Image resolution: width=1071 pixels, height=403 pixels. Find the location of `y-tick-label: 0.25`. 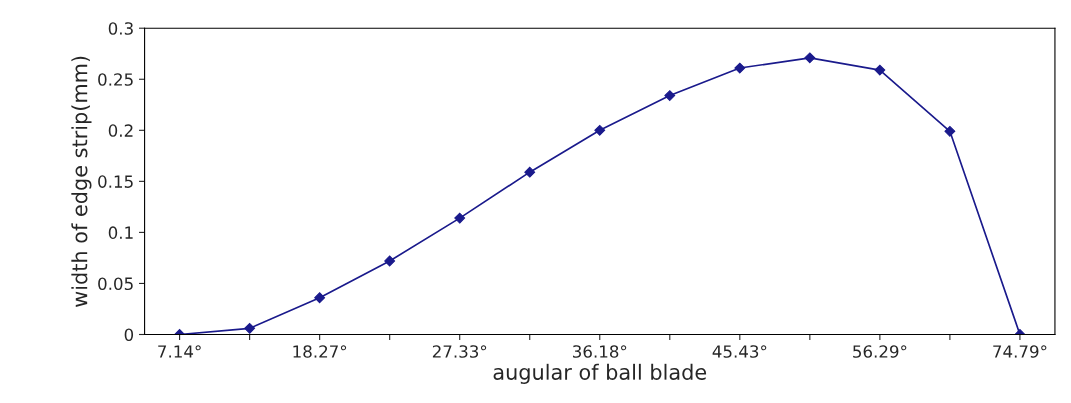

y-tick-label: 0.25 is located at coordinates (115, 79).